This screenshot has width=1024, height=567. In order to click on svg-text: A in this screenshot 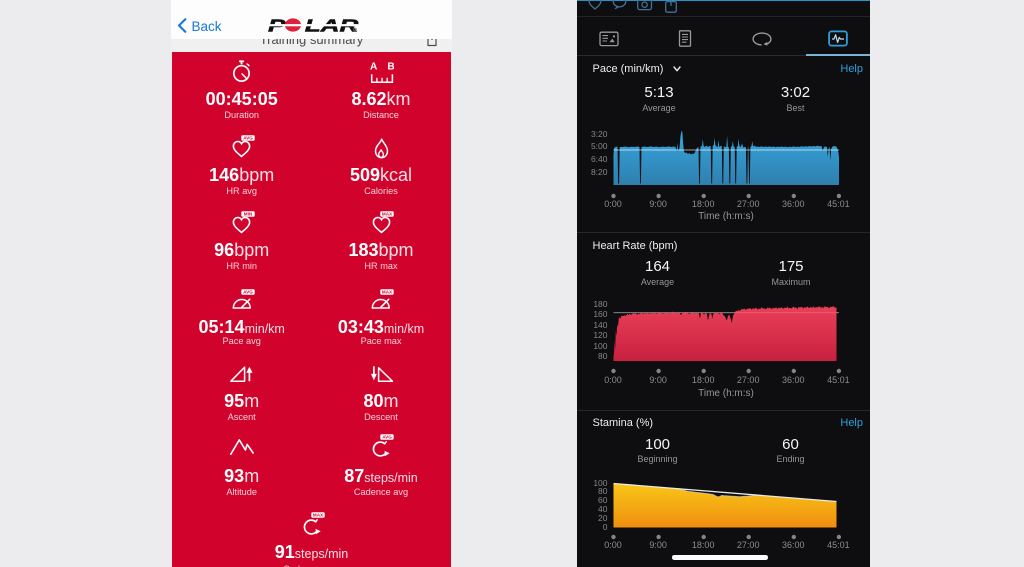, I will do `click(374, 66)`.